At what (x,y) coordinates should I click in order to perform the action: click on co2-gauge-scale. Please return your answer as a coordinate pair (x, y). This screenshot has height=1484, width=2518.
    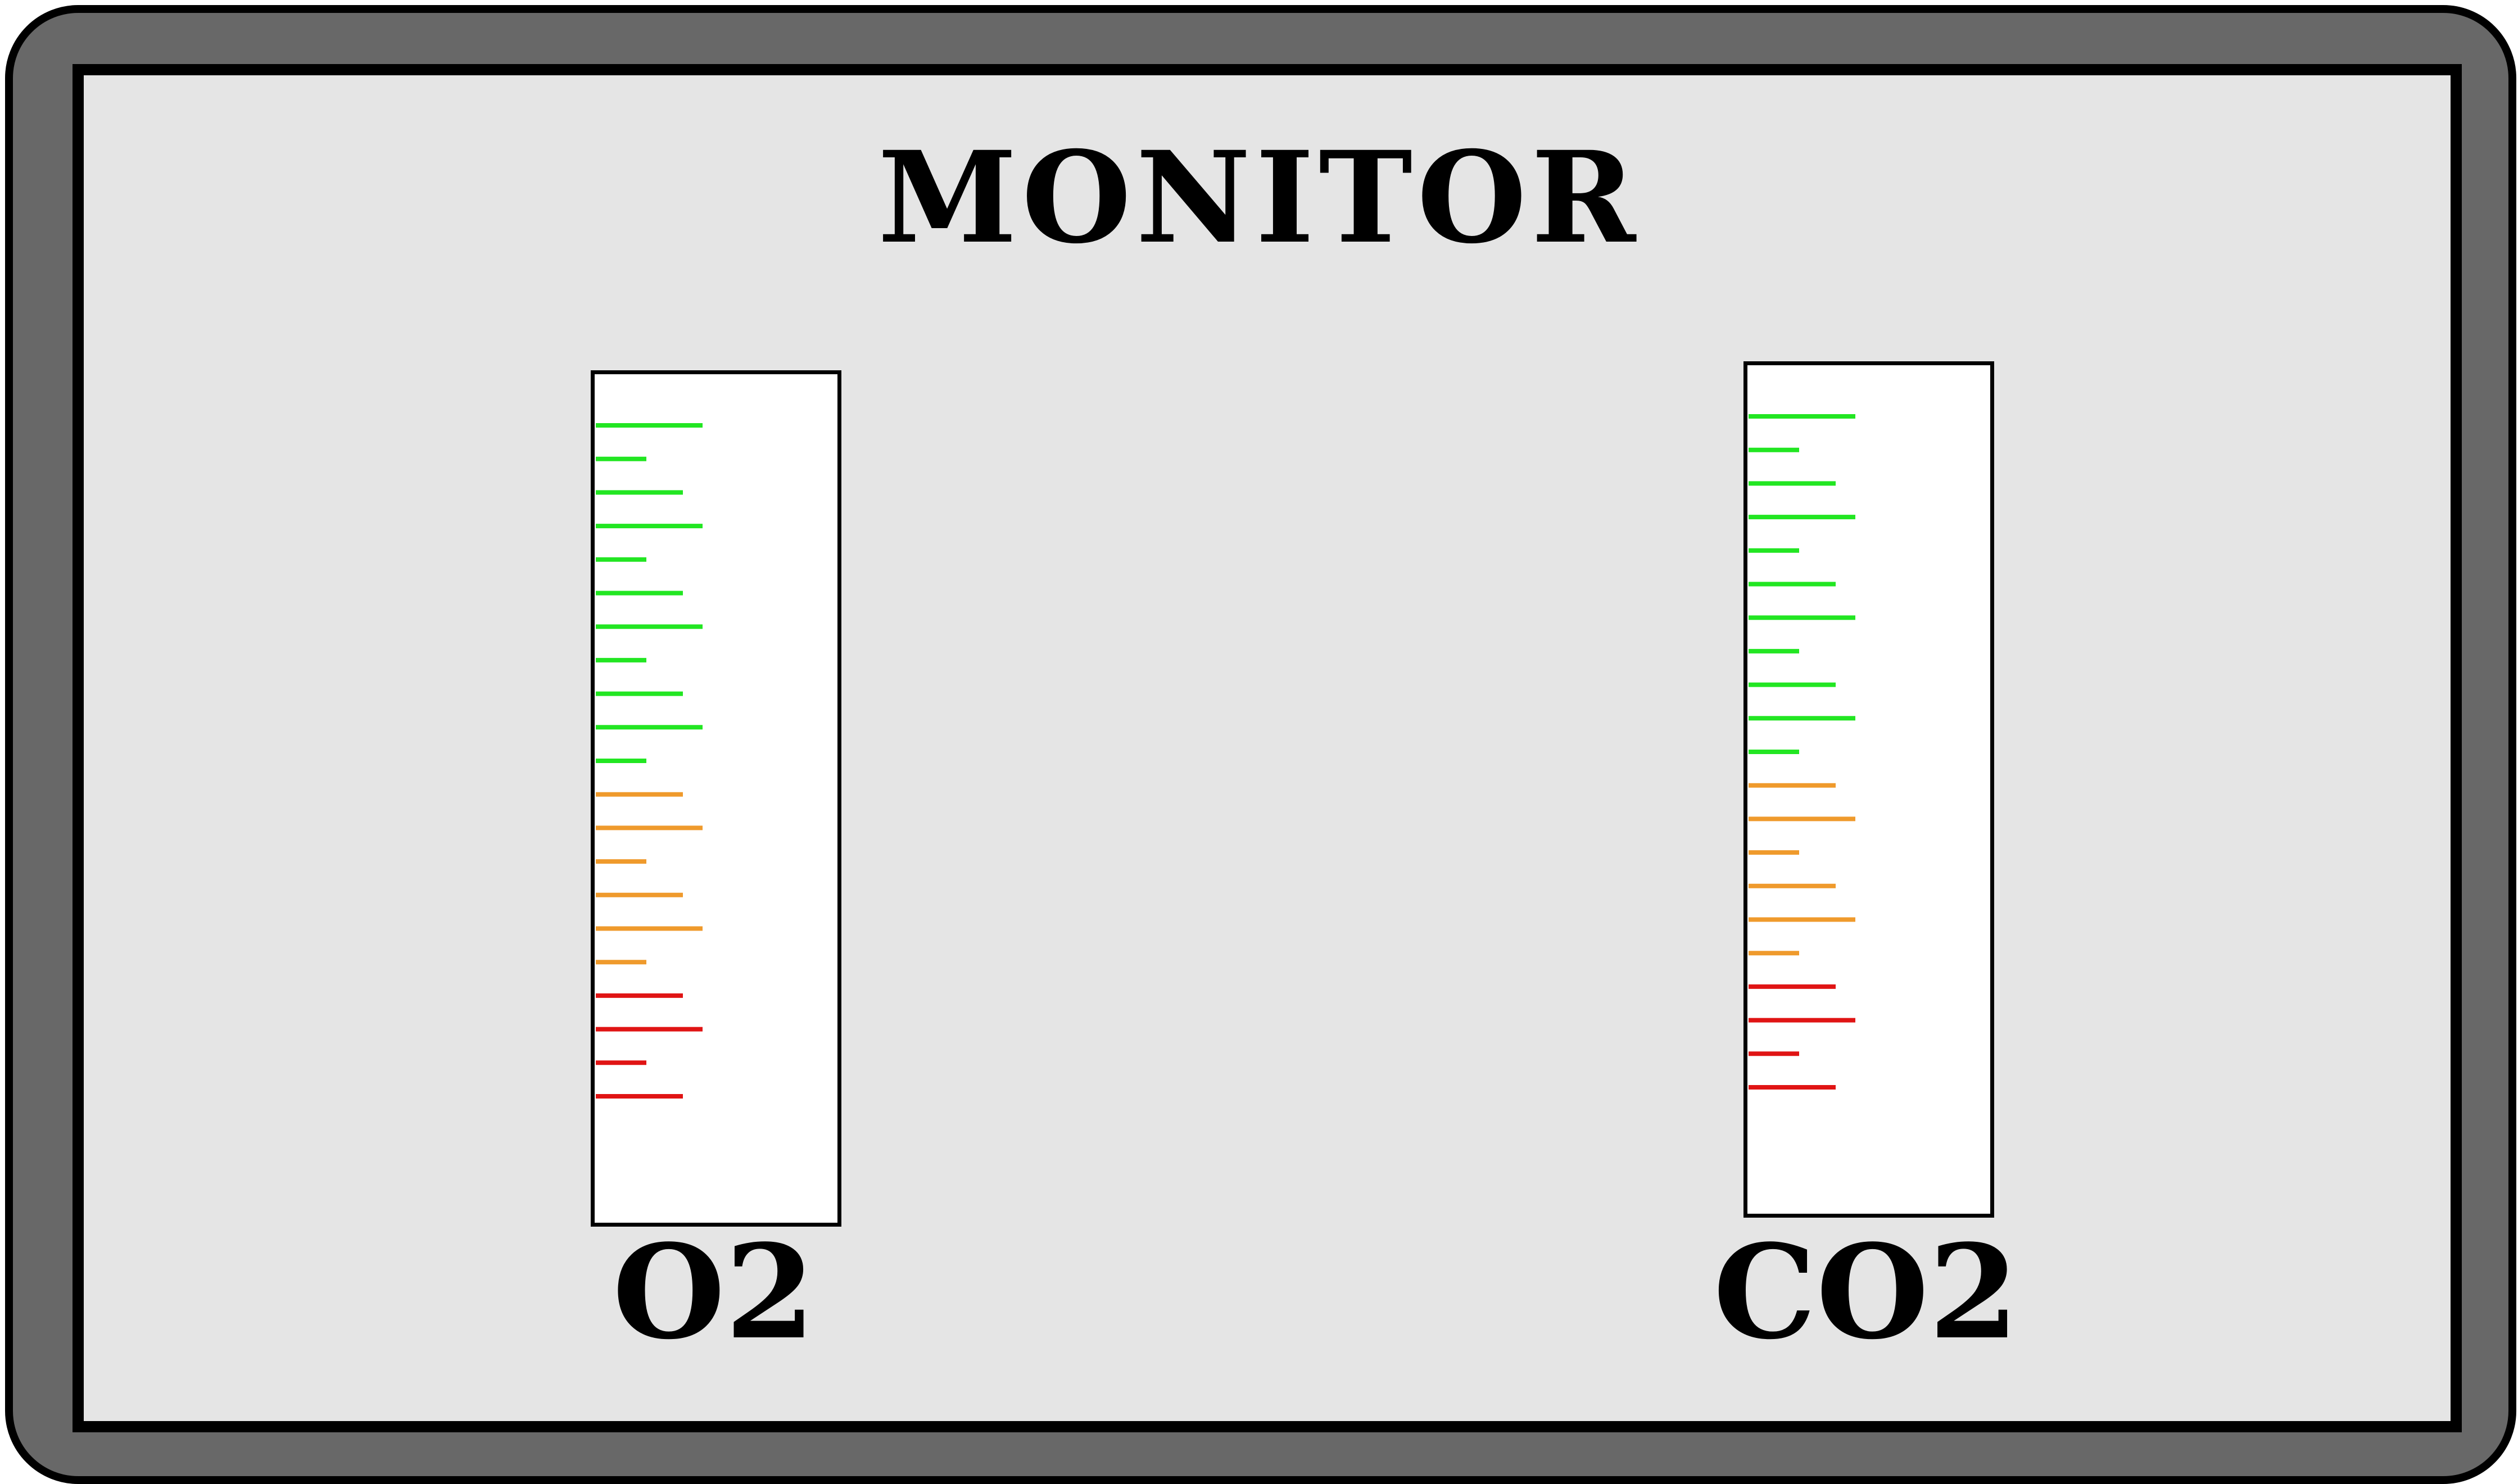
    Looking at the image, I should click on (1802, 752).